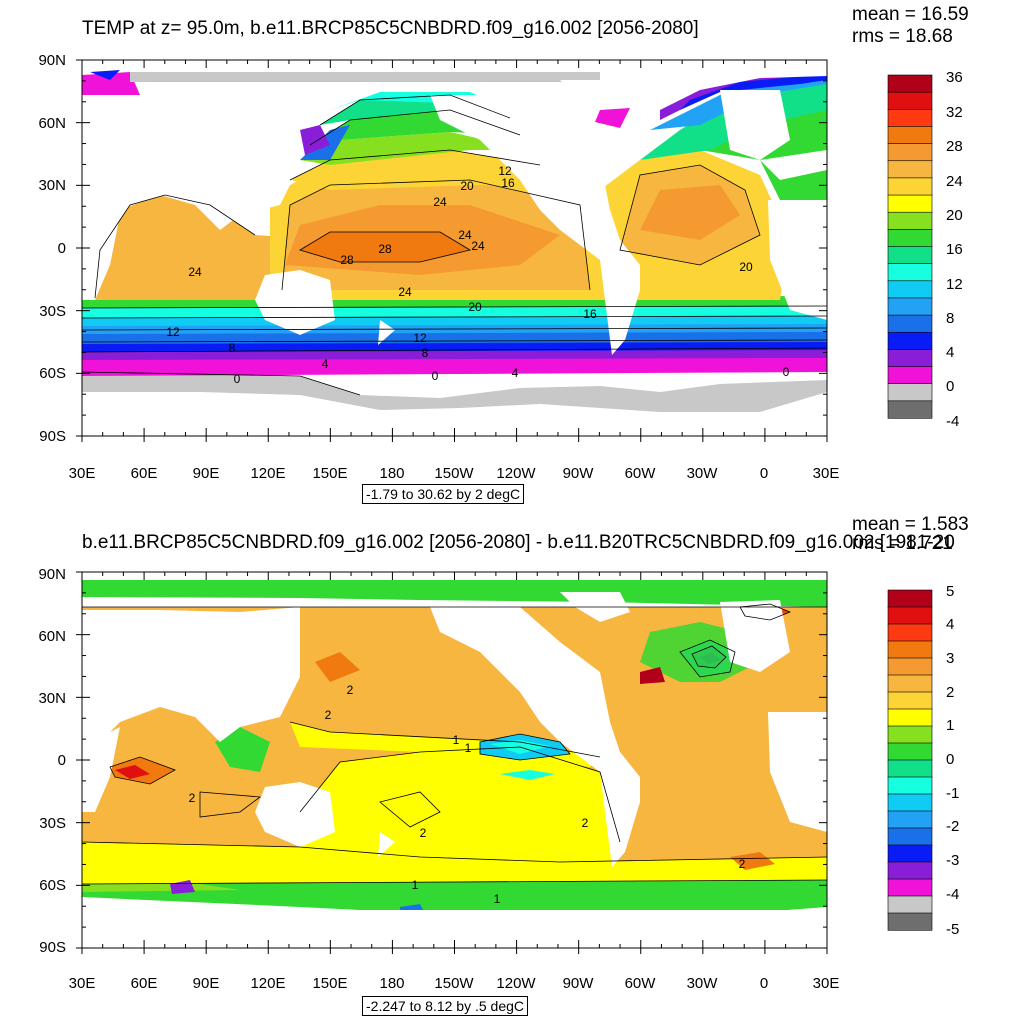 The height and width of the screenshot is (1024, 1024). What do you see at coordinates (425, 353) in the screenshot?
I see `contour-label: 8` at bounding box center [425, 353].